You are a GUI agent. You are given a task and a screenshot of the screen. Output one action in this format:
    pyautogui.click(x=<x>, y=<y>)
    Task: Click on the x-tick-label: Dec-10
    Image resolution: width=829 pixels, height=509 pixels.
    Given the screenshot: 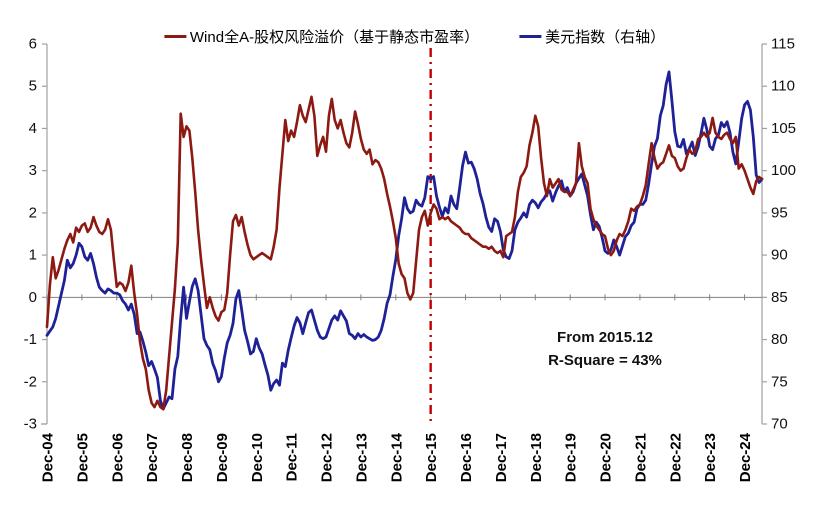 What is the action you would take?
    pyautogui.click(x=257, y=457)
    